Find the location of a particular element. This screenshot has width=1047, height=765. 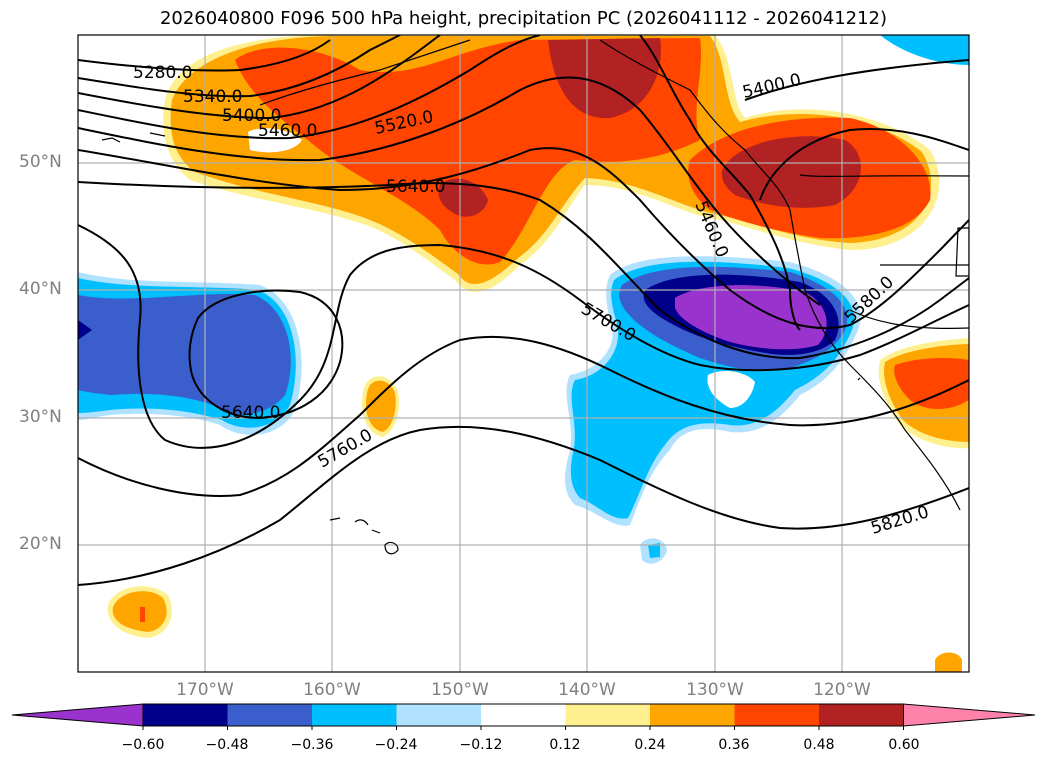

contour-5400-e is located at coordinates (856, 80).